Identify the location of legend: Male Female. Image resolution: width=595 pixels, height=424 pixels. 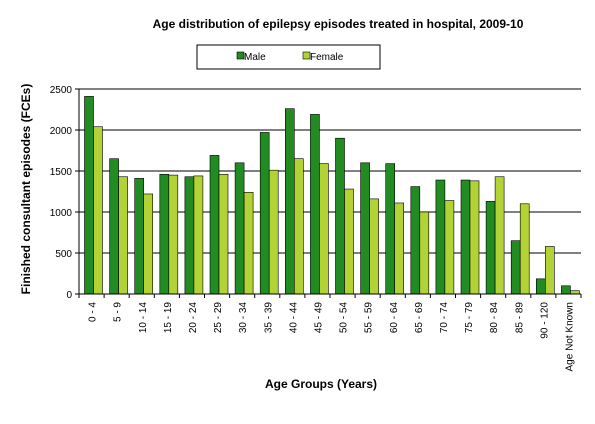
(288, 57).